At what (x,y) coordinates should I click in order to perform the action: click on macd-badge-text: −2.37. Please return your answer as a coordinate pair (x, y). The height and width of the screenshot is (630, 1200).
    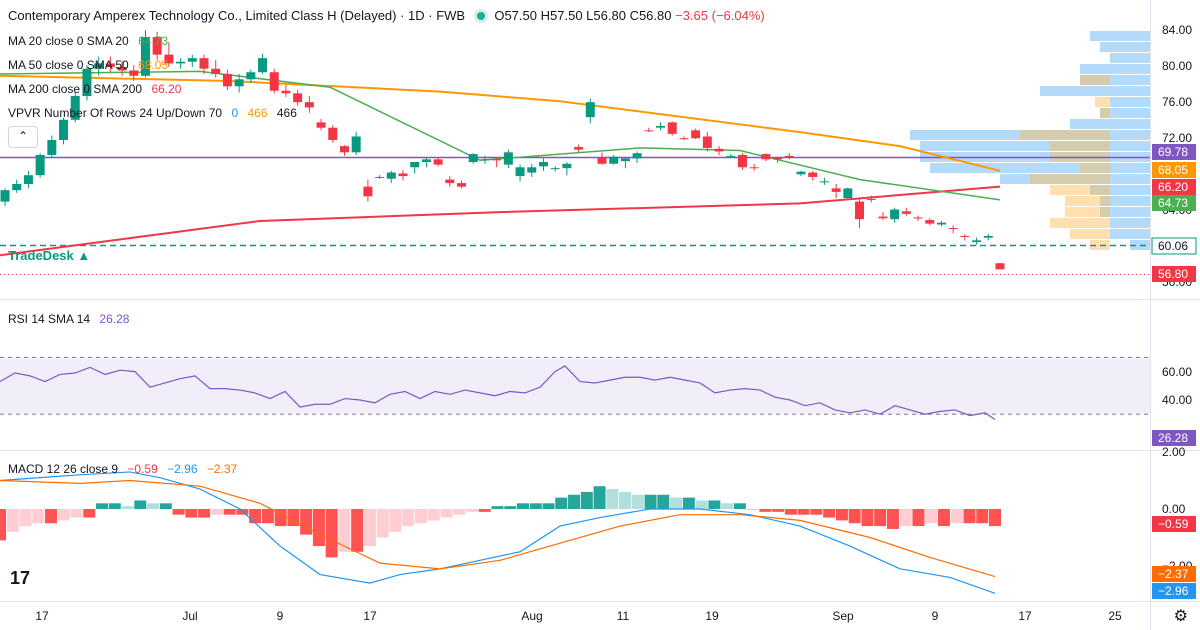
    Looking at the image, I should click on (1173, 574).